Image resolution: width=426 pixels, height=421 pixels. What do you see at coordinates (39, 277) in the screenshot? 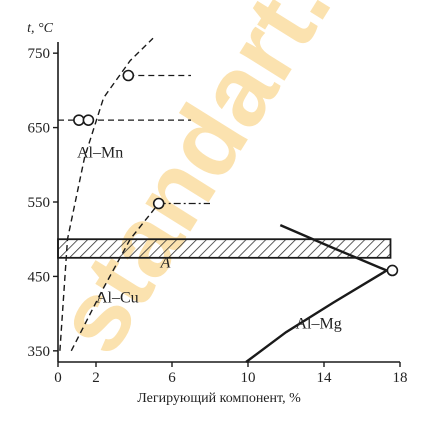
I see `y-tick-label-450: 450` at bounding box center [39, 277].